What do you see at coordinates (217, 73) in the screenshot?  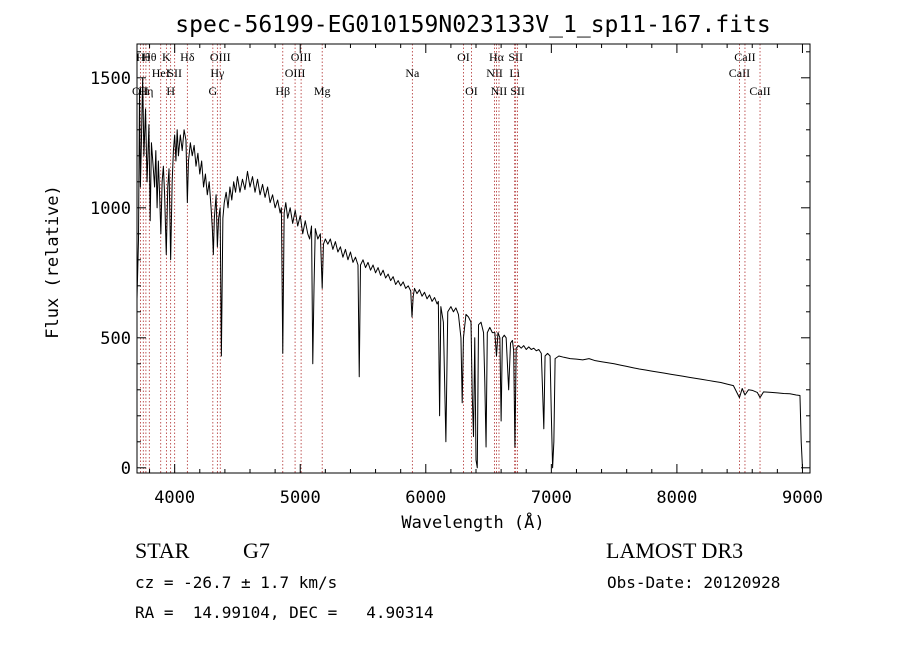 I see `line-marker-label-10: Hγ` at bounding box center [217, 73].